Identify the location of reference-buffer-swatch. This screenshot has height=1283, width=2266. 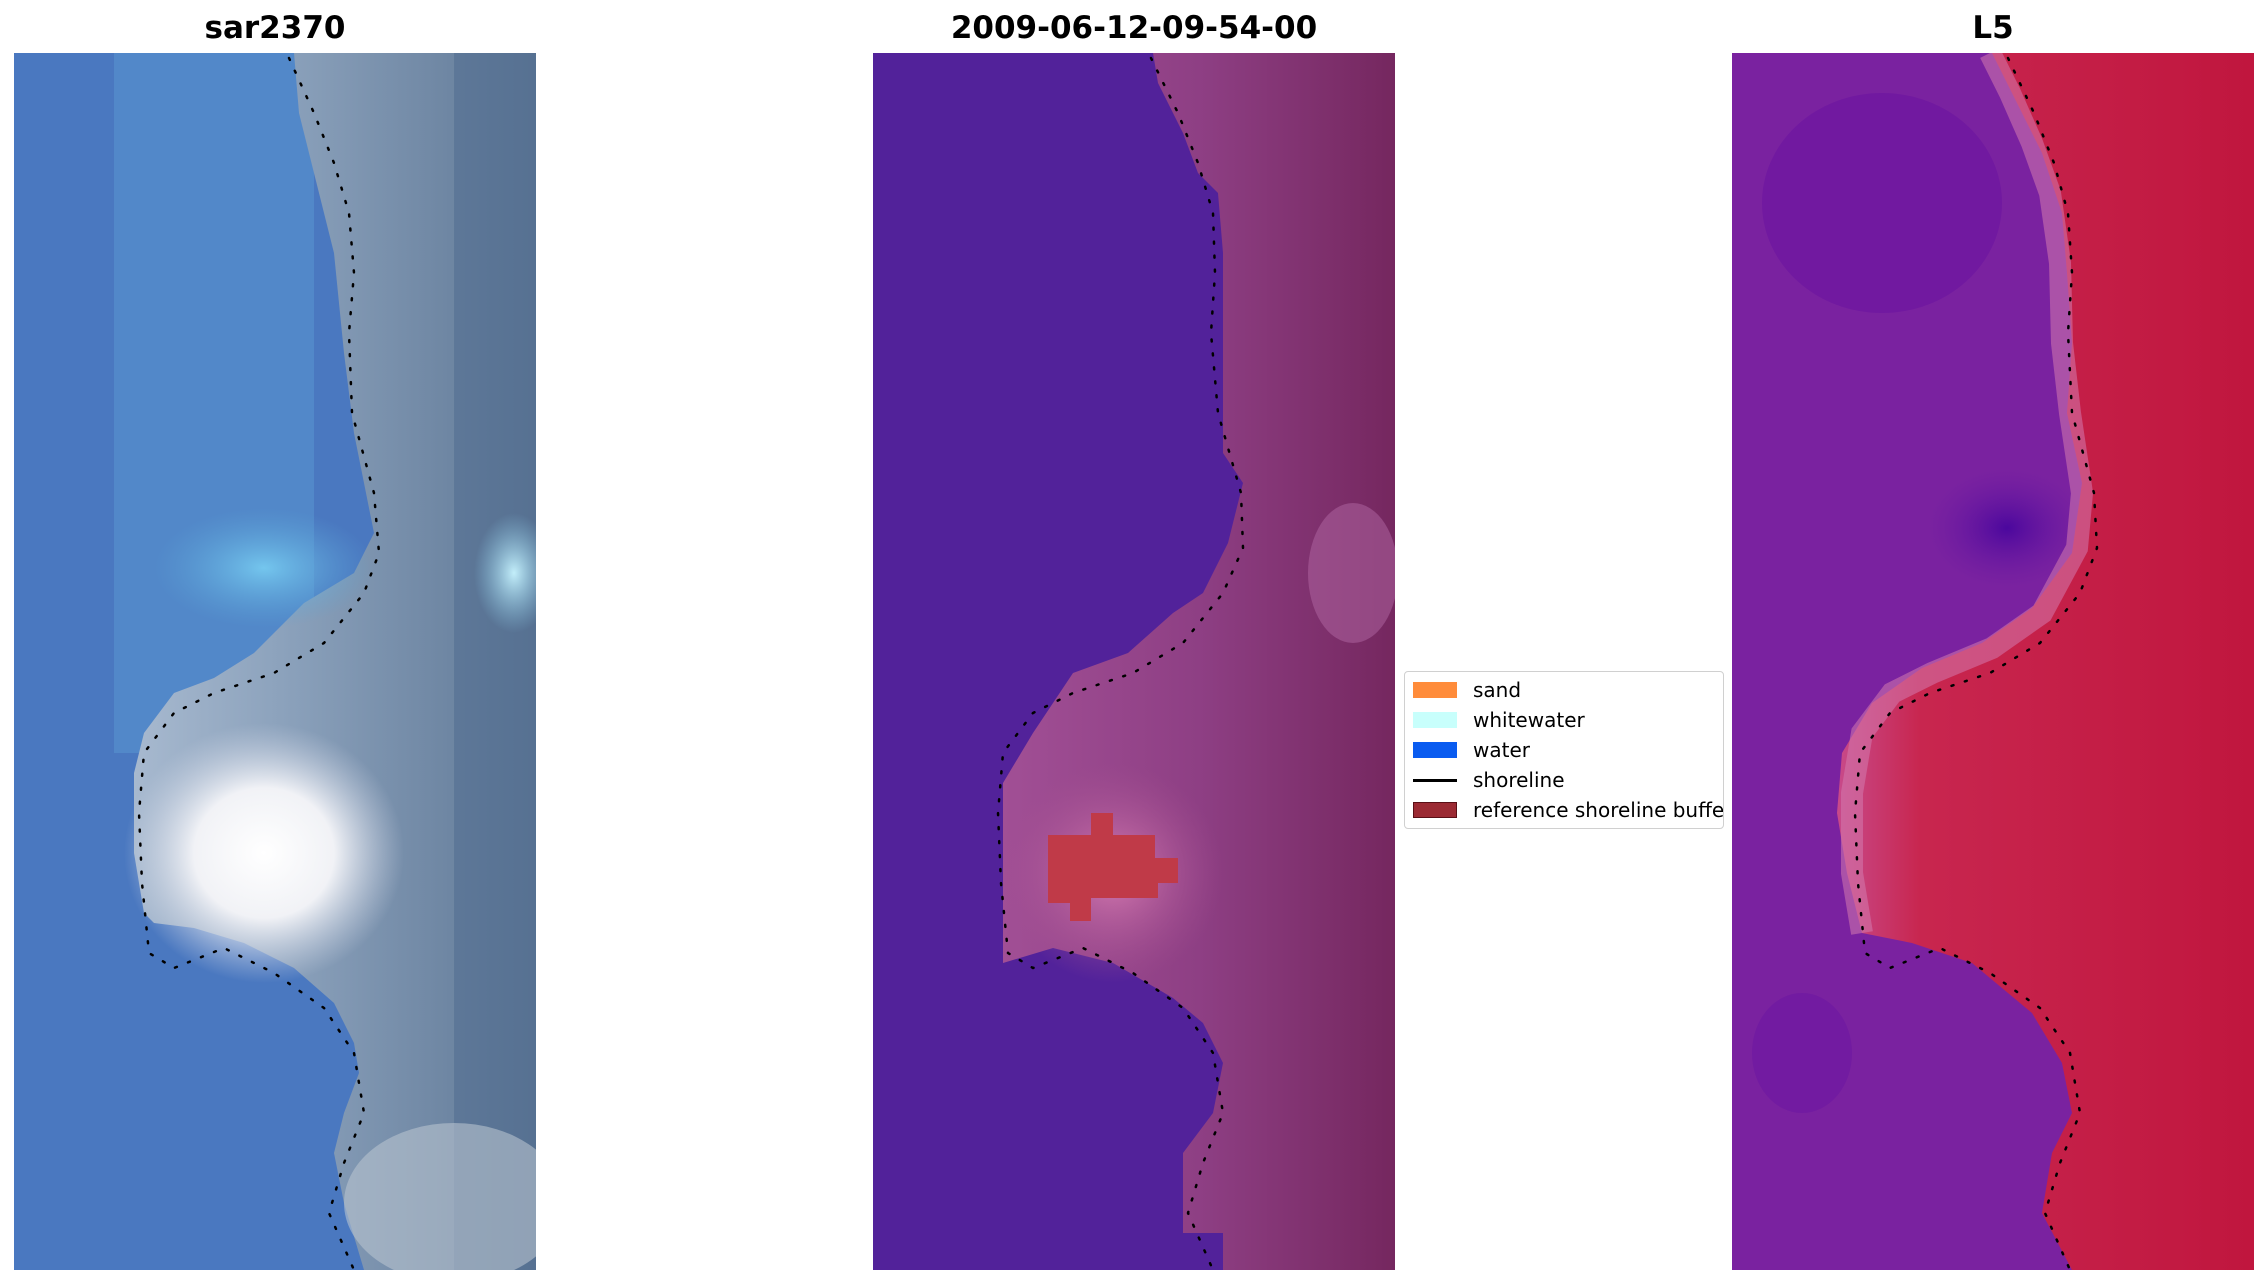
(1435, 810).